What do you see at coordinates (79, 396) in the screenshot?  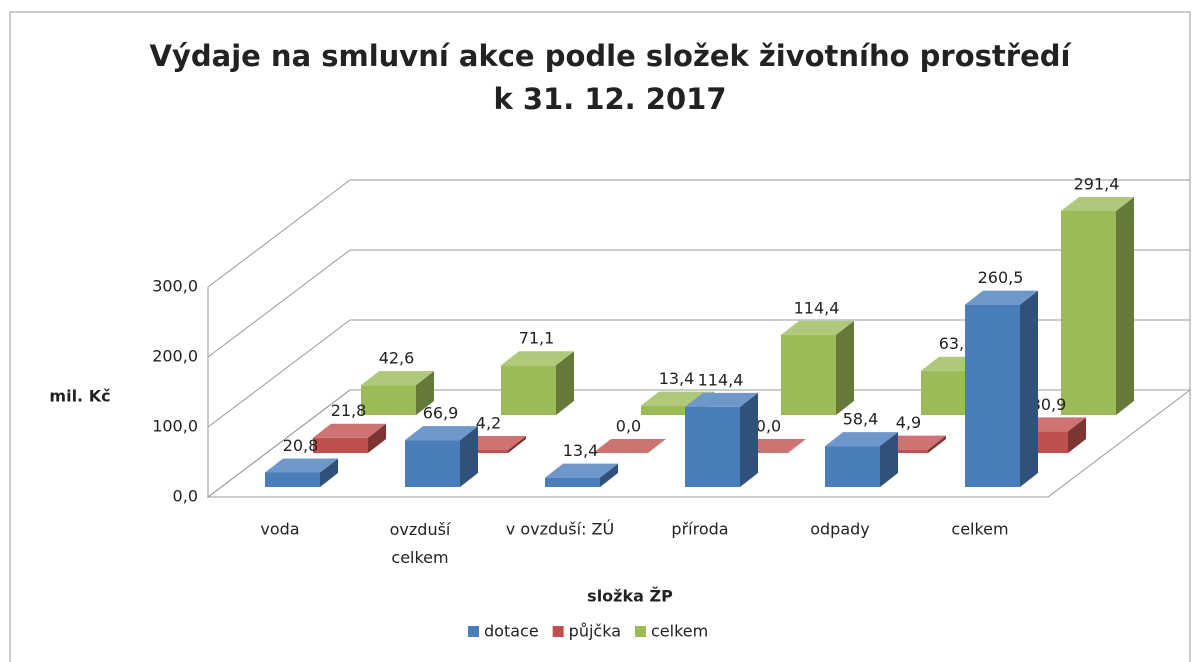 I see `y-axis-title: mil. Kč` at bounding box center [79, 396].